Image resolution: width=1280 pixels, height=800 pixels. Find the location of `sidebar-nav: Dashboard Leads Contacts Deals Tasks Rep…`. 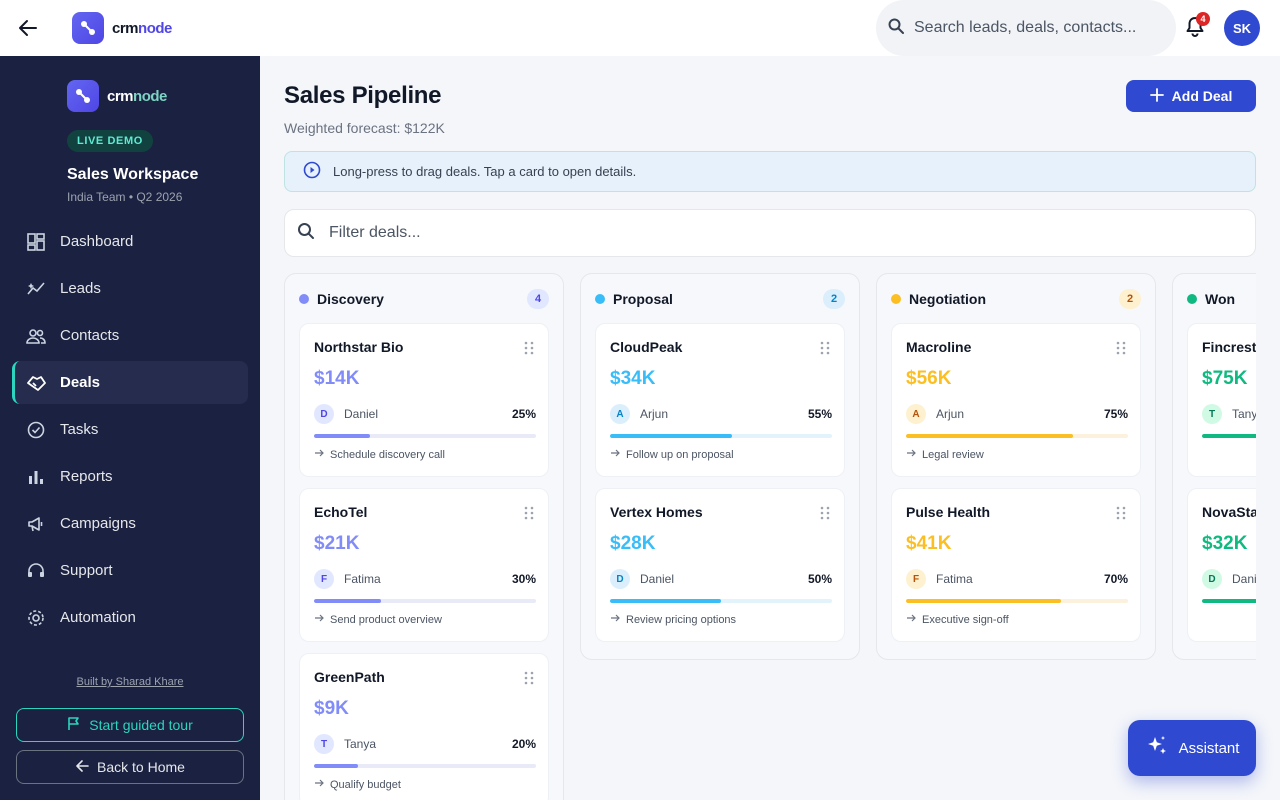

sidebar-nav: Dashboard Leads Contacts Deals Tasks Rep… is located at coordinates (130, 431).